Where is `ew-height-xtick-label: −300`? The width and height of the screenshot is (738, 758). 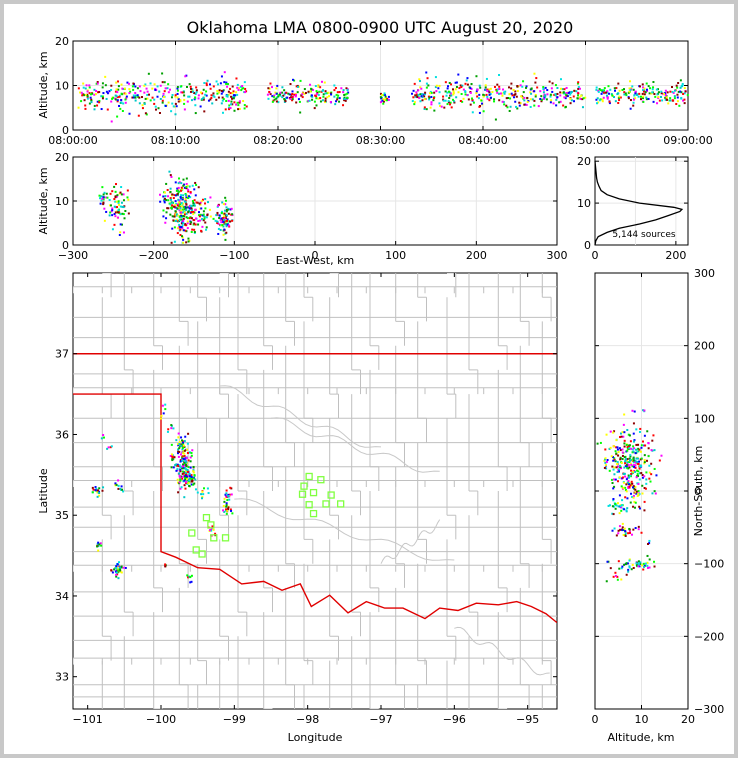
ew-height-xtick-label: −300 is located at coordinates (73, 255).